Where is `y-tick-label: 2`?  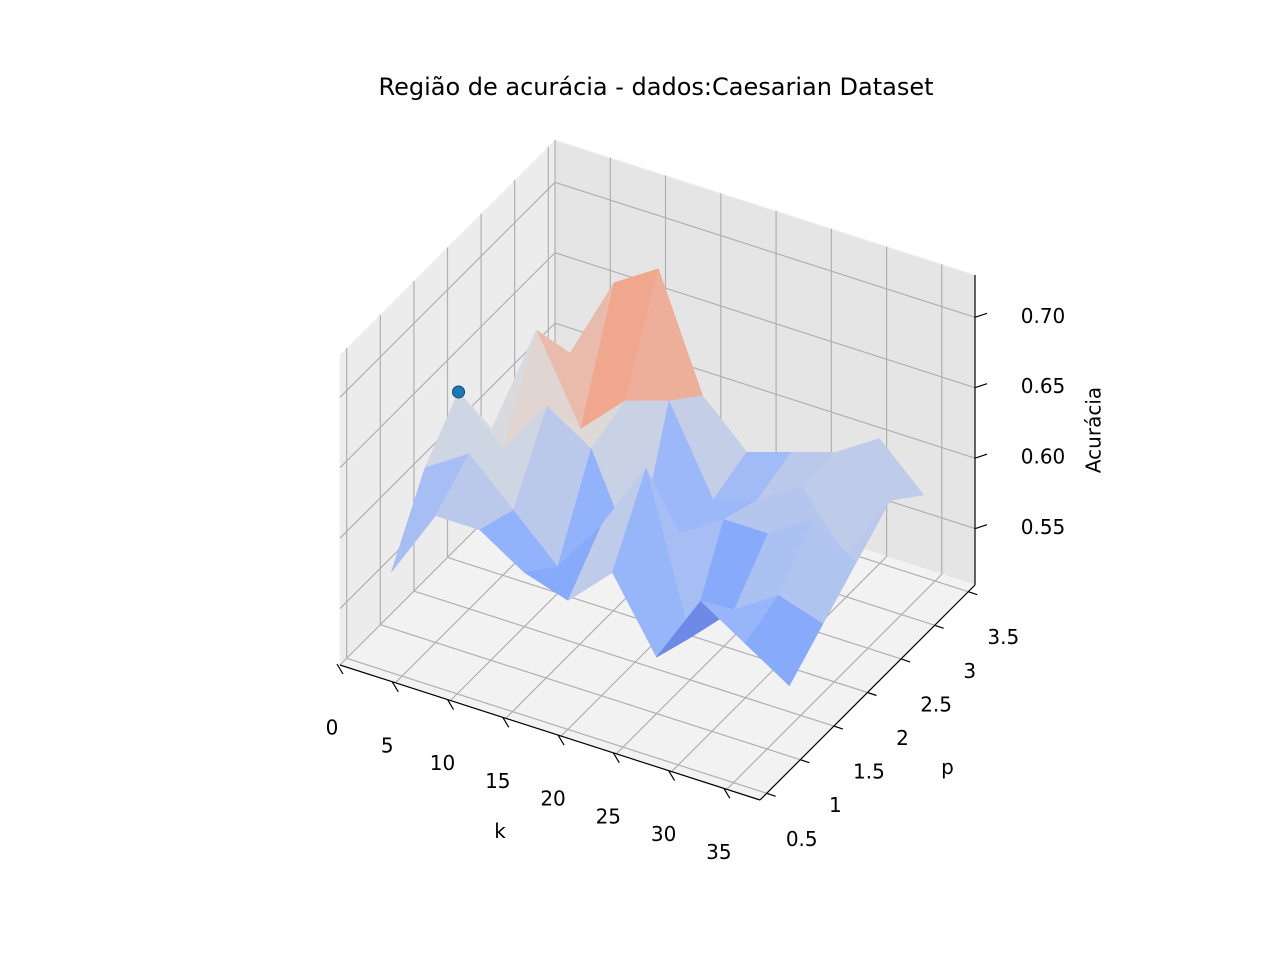
y-tick-label: 2 is located at coordinates (902, 738).